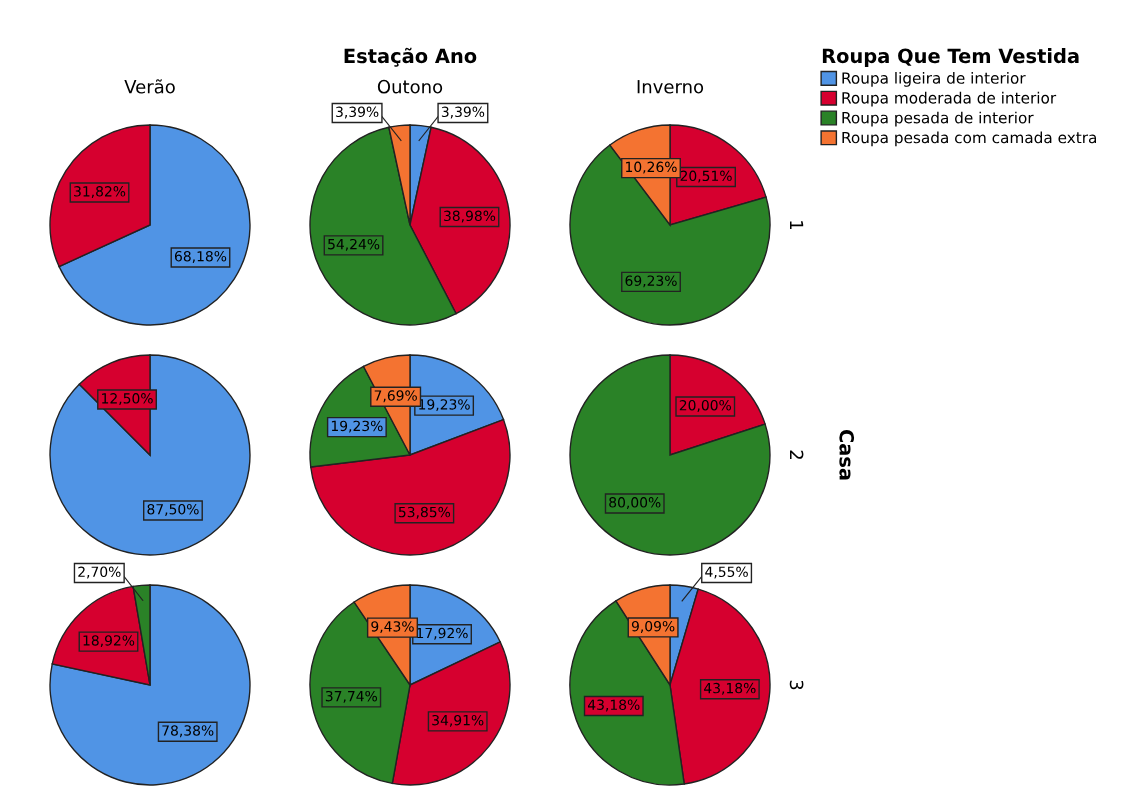 The width and height of the screenshot is (1130, 801). Describe the element at coordinates (470, 216) in the screenshot. I see `data-label: 38,98%` at that location.